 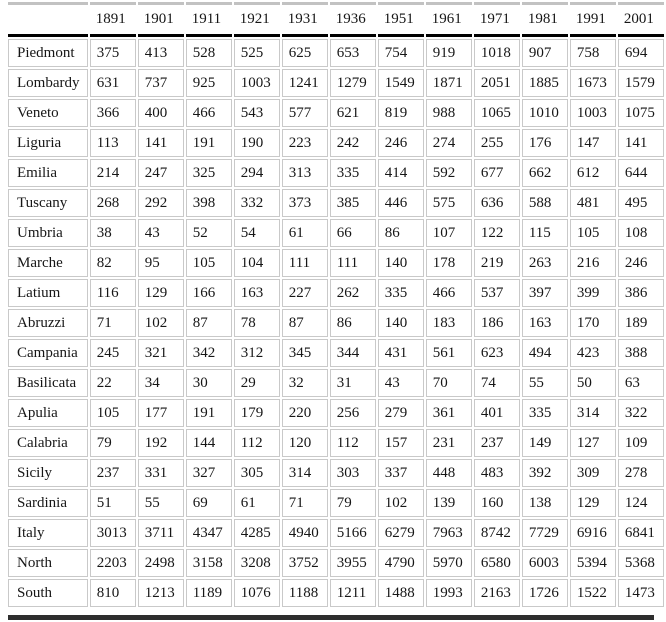 I want to click on cell: 79, so click(x=352, y=503).